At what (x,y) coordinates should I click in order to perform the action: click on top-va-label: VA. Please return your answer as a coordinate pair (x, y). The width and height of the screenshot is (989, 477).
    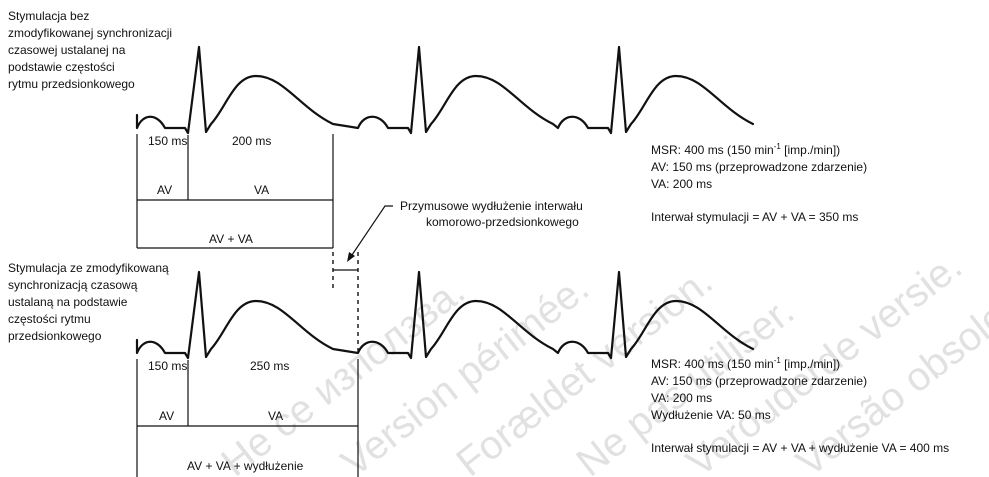
    Looking at the image, I should click on (261, 190).